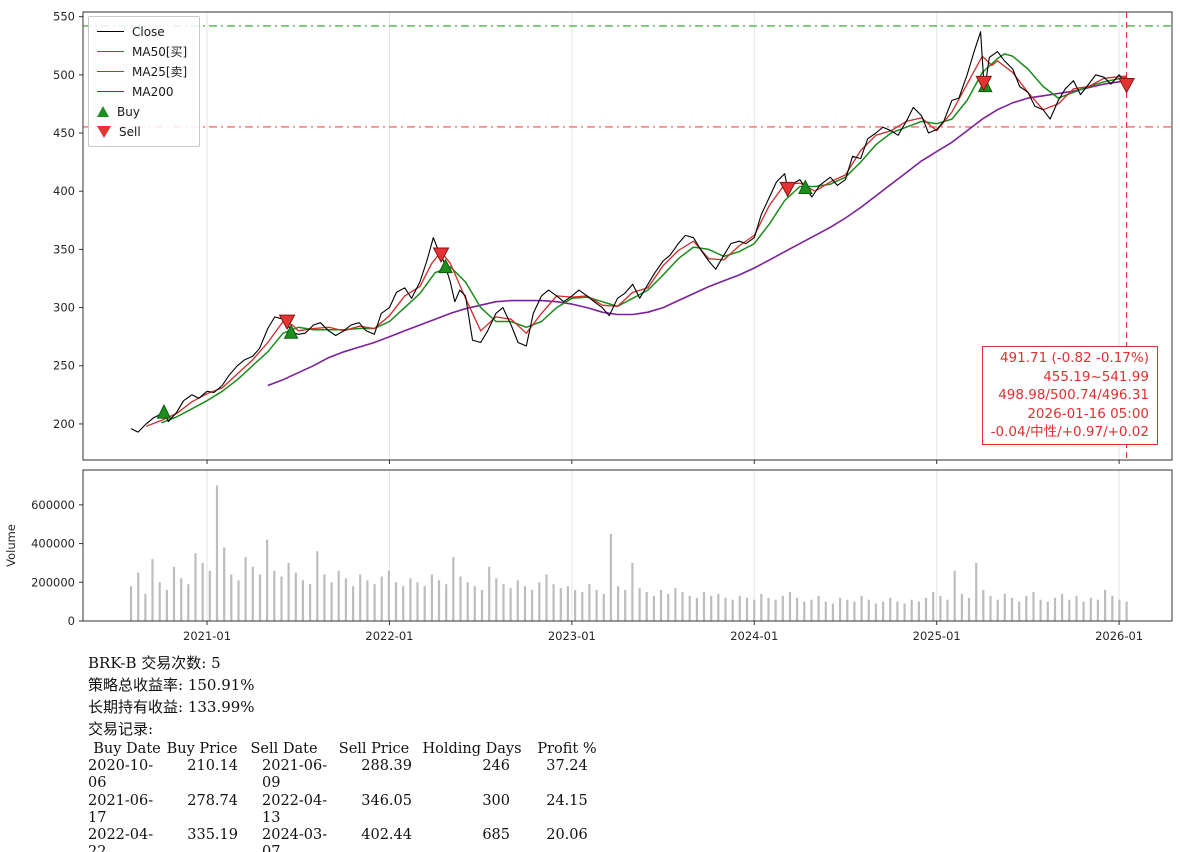 The width and height of the screenshot is (1180, 852). Describe the element at coordinates (1096, 376) in the screenshot. I see `annotation-range-line: 455.19~541.99` at that location.